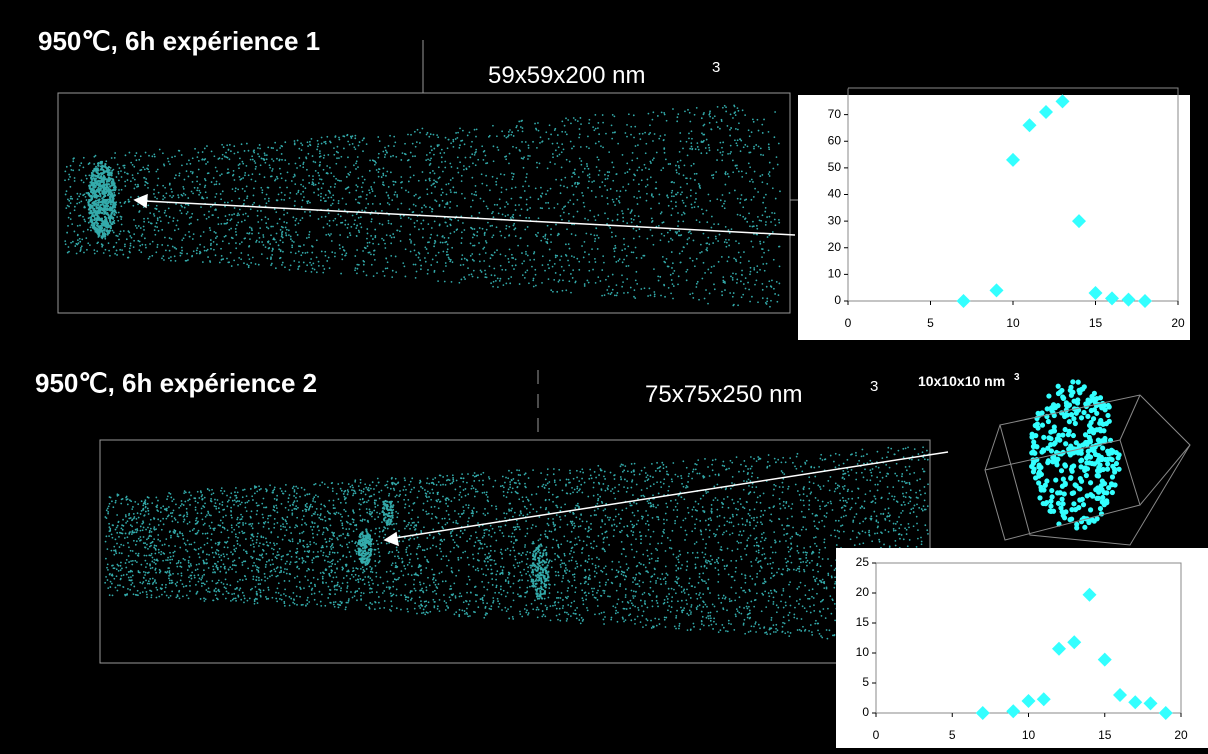  Describe the element at coordinates (961, 381) in the screenshot. I see `inset-label: 10x10x10 nm` at that location.